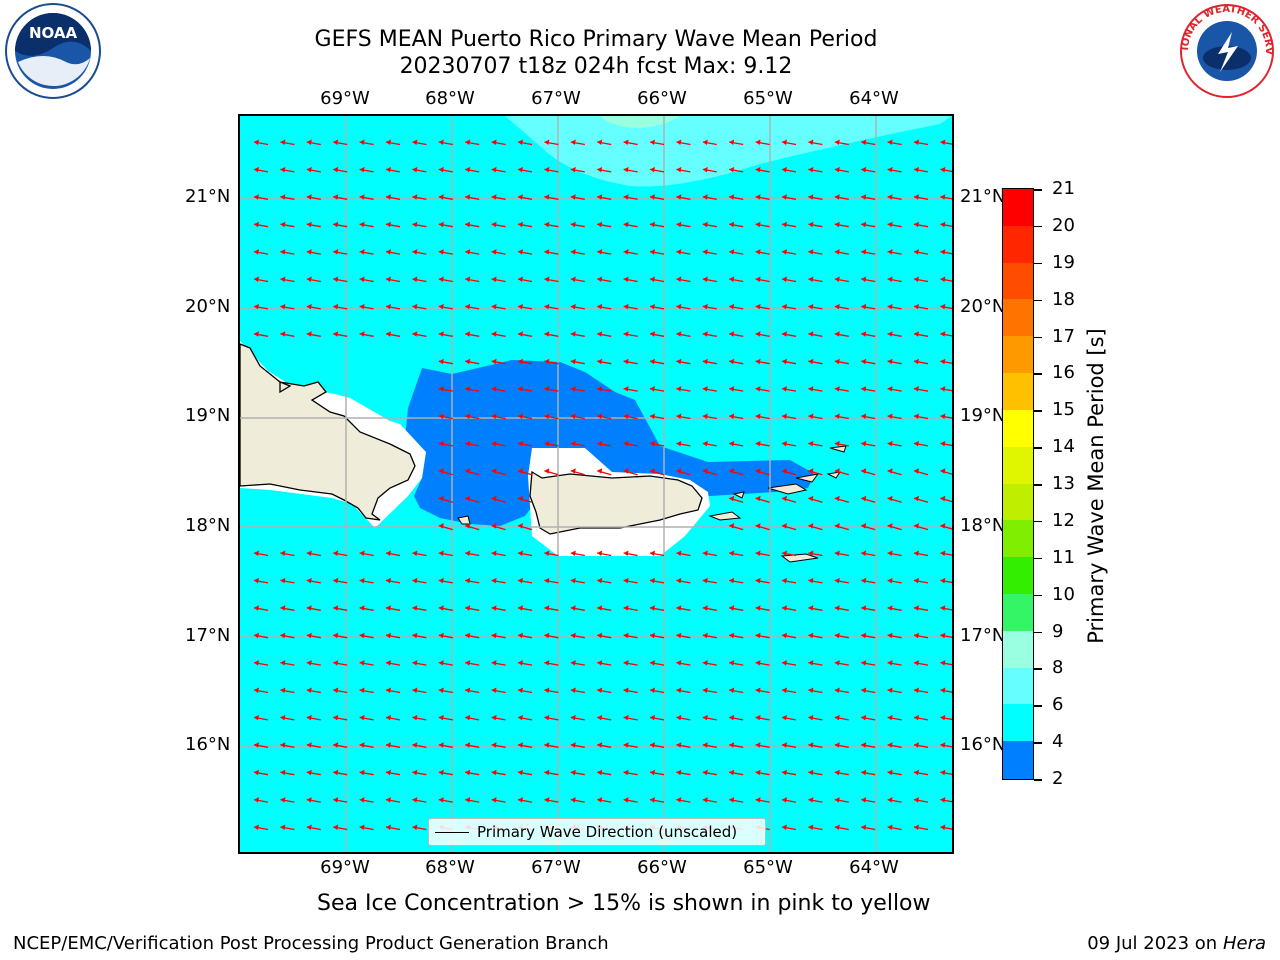 Image resolution: width=1280 pixels, height=960 pixels. What do you see at coordinates (787, 489) in the screenshot?
I see `virgin-islands-st-thomas` at bounding box center [787, 489].